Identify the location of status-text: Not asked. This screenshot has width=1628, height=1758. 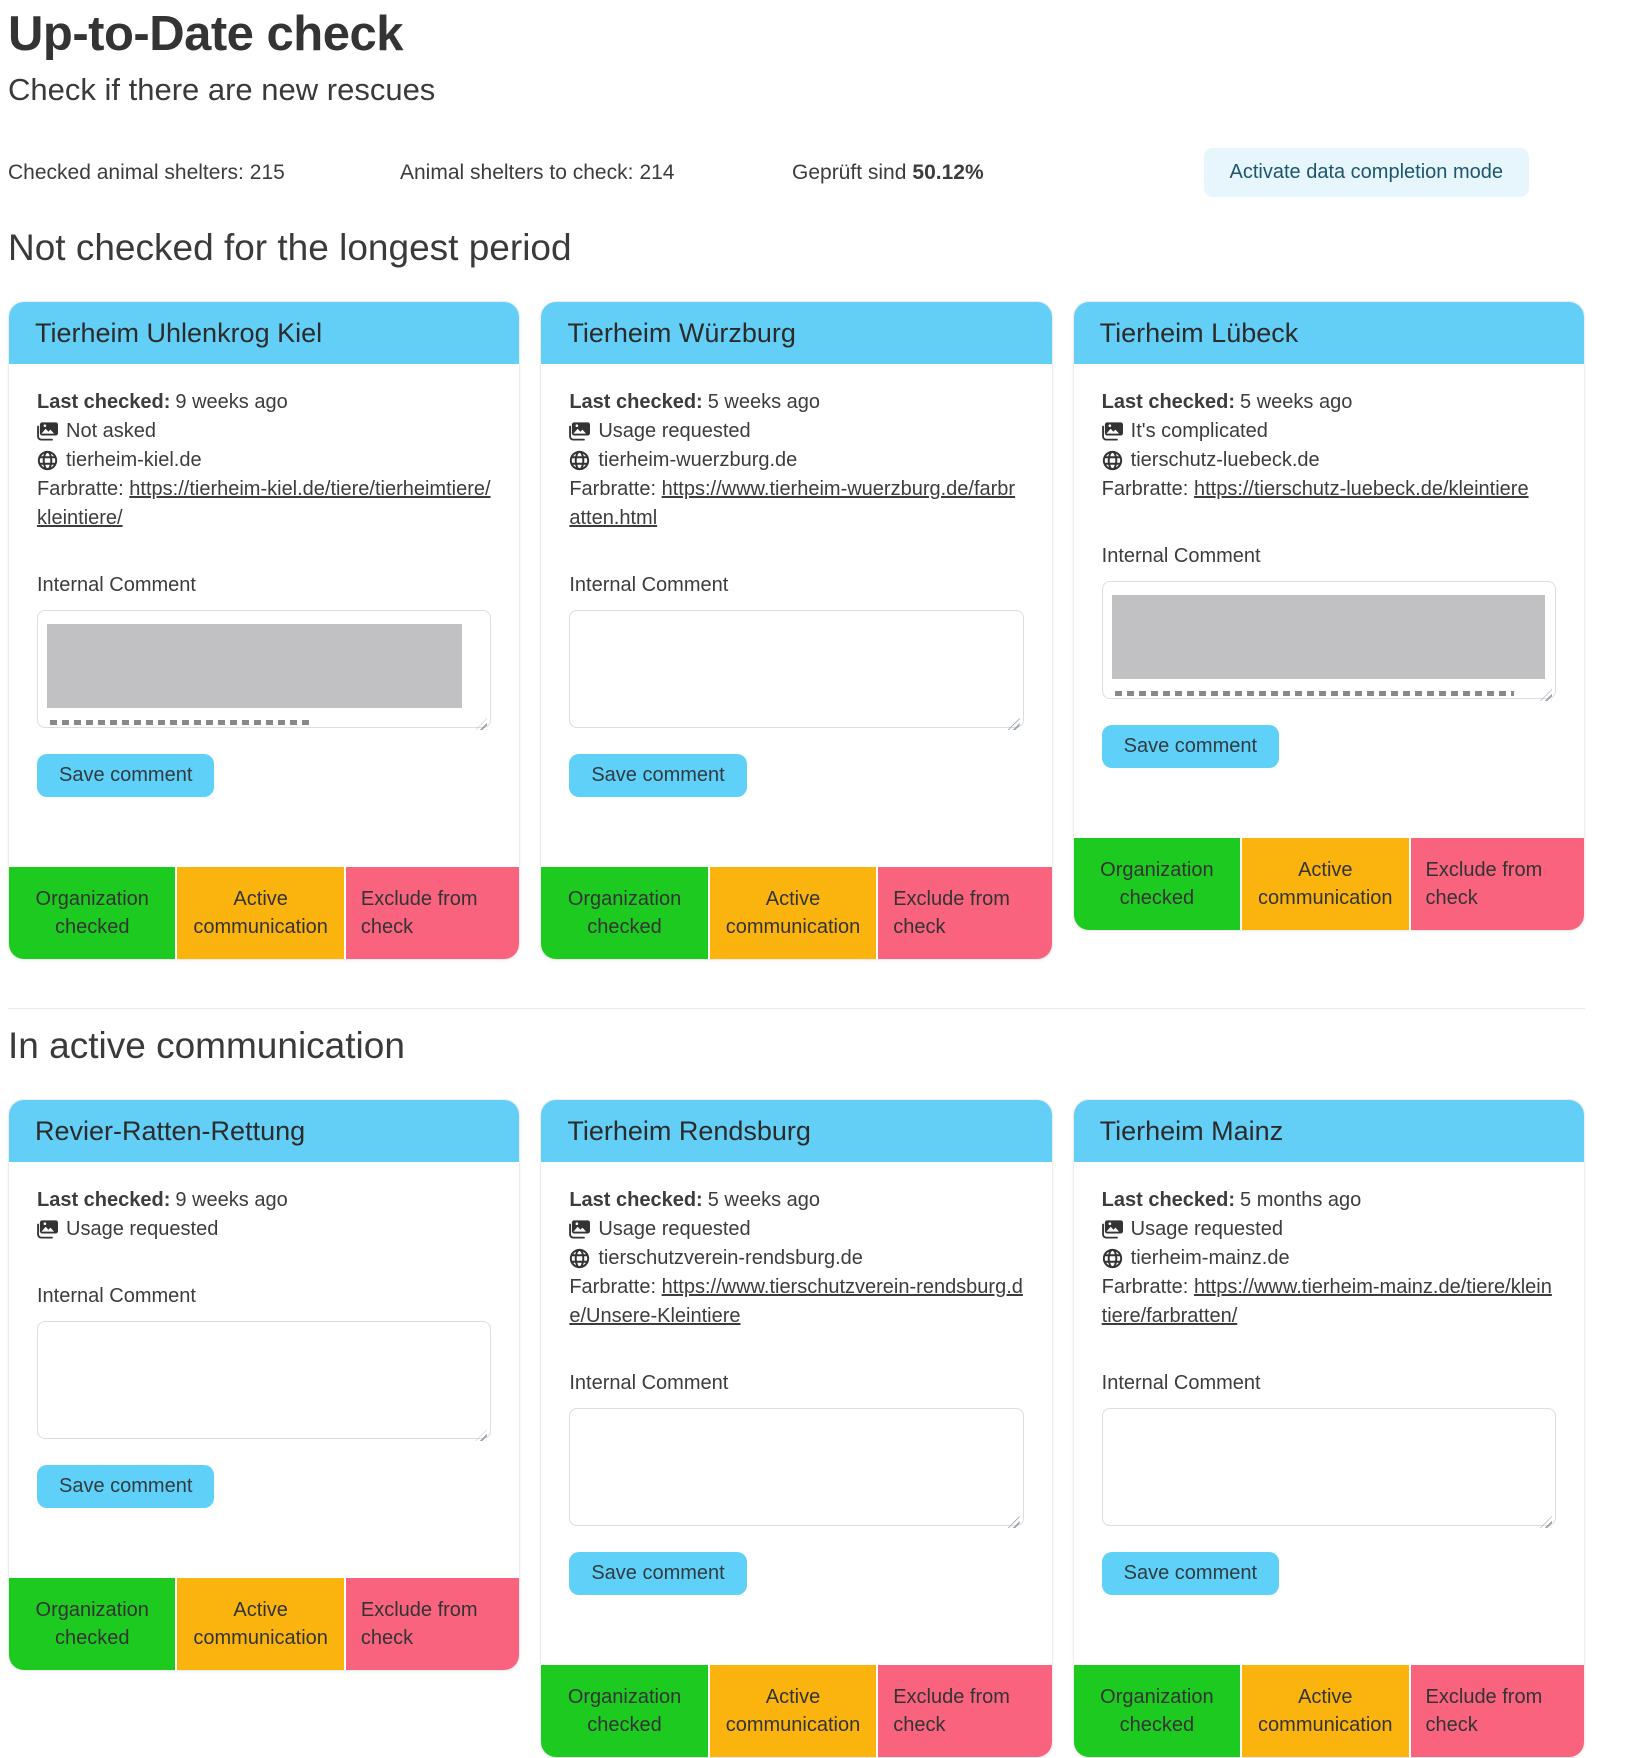
(111, 431).